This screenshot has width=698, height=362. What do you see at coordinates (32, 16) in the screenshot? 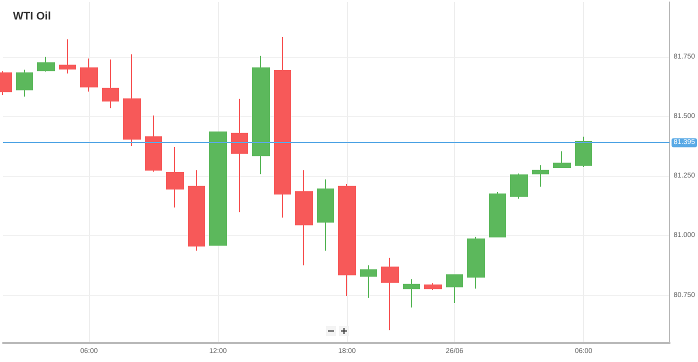
I see `text: WTI Oil` at bounding box center [32, 16].